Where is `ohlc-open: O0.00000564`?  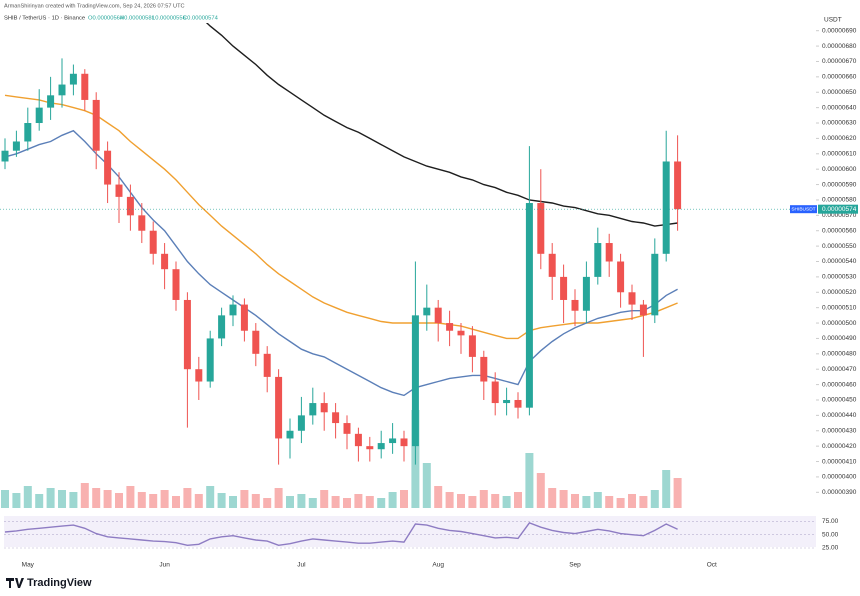
ohlc-open: O0.00000564 is located at coordinates (106, 19).